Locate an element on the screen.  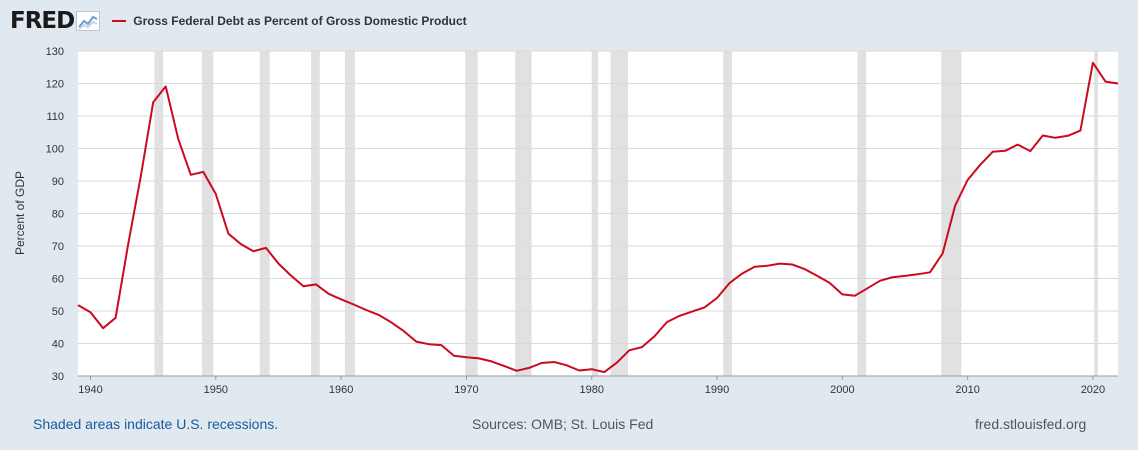
data-point-2012 is located at coordinates (993, 152).